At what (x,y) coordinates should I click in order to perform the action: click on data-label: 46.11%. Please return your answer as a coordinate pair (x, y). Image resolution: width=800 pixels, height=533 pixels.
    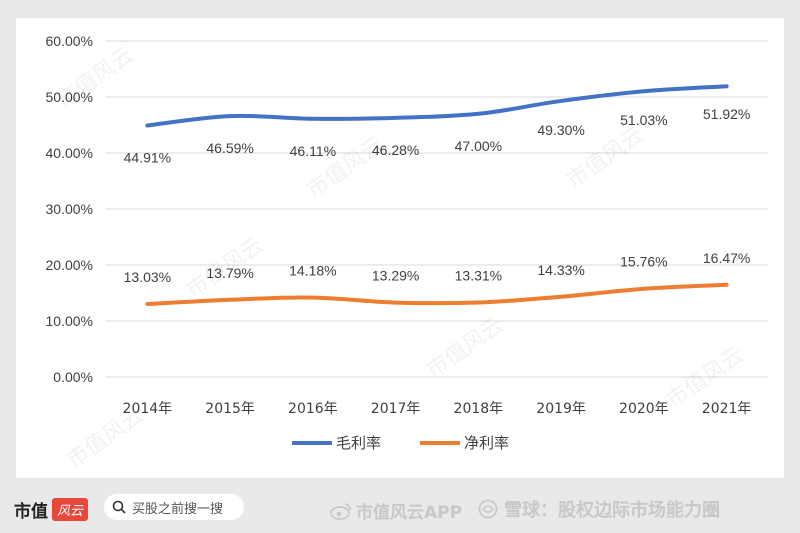
    Looking at the image, I should click on (313, 151).